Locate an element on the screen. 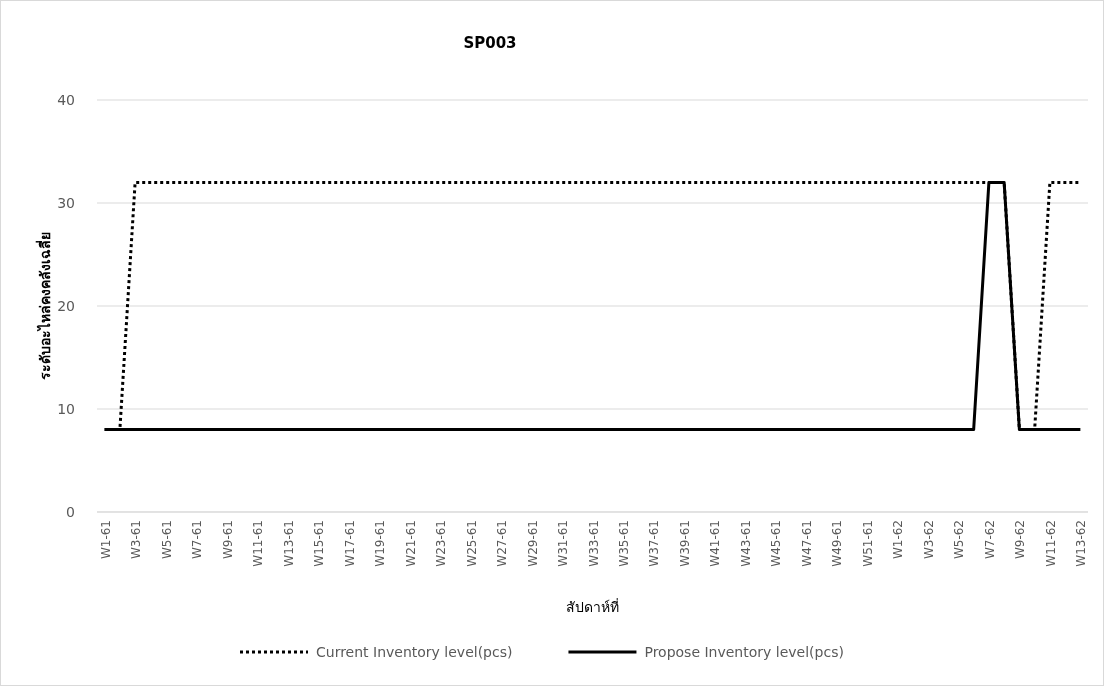 Image resolution: width=1104 pixels, height=686 pixels. y-tick-label: 30 is located at coordinates (66, 203).